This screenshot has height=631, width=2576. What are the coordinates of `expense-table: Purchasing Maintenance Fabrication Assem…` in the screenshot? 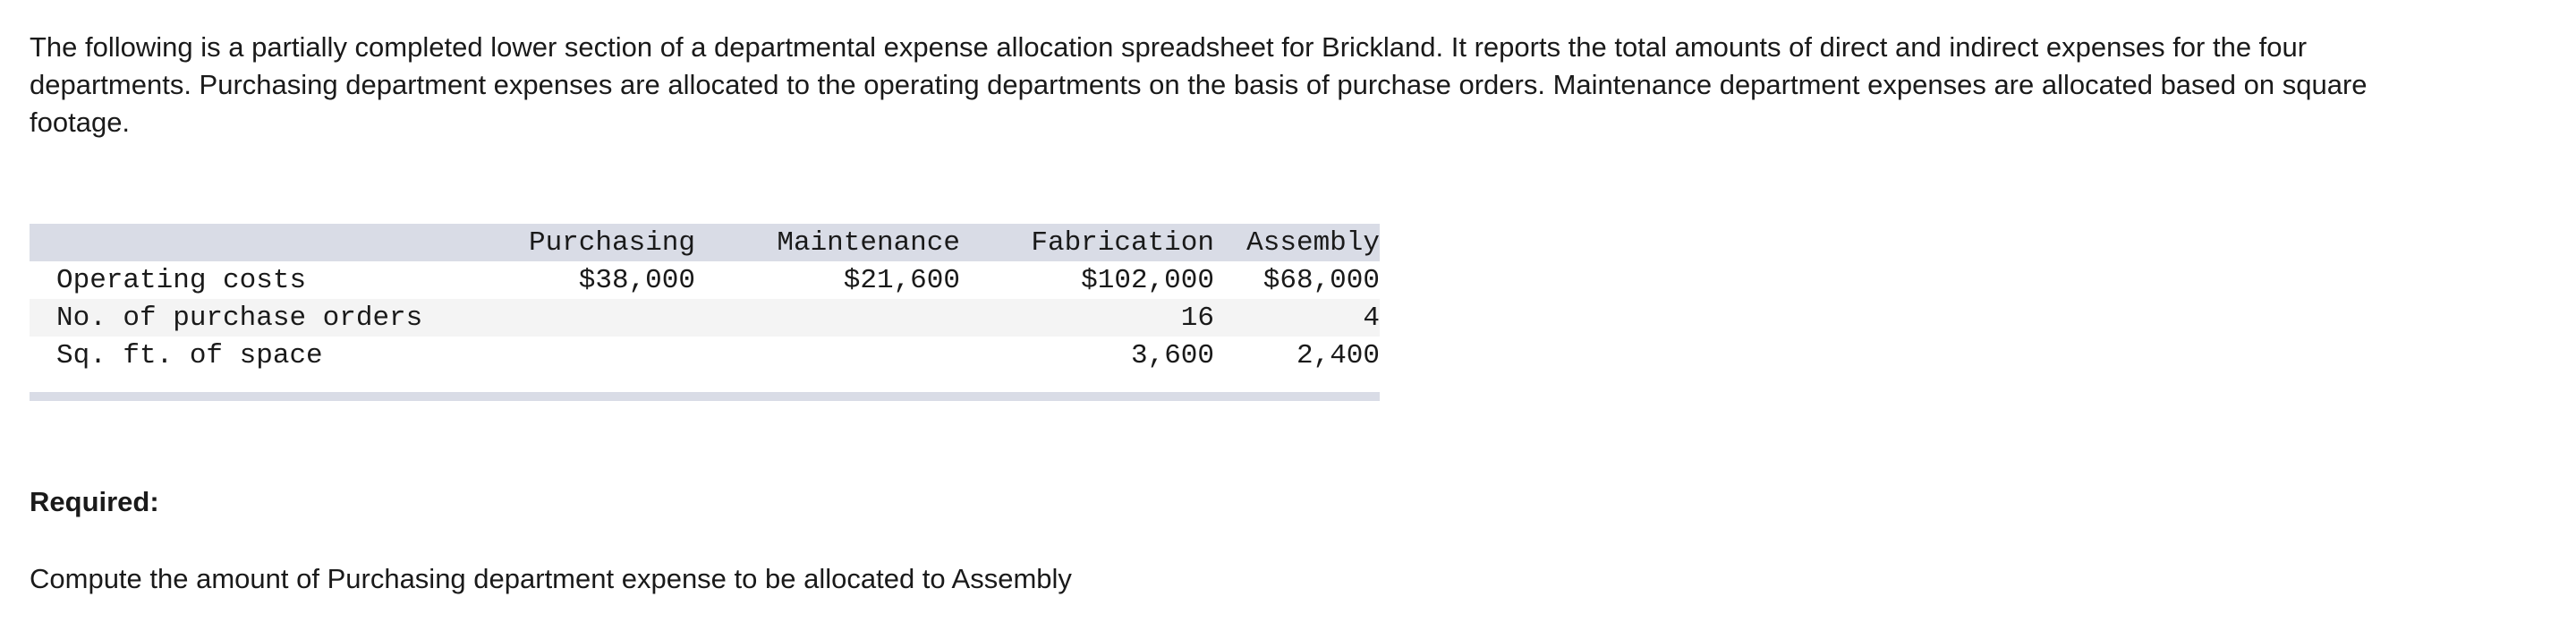 It's located at (705, 299).